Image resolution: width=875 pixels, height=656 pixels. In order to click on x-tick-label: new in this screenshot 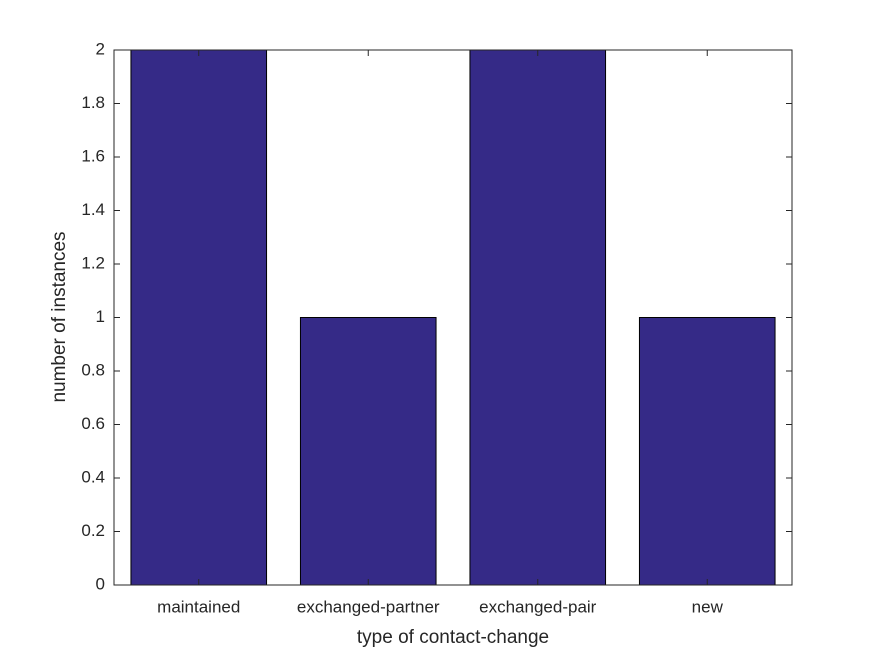, I will do `click(708, 606)`.